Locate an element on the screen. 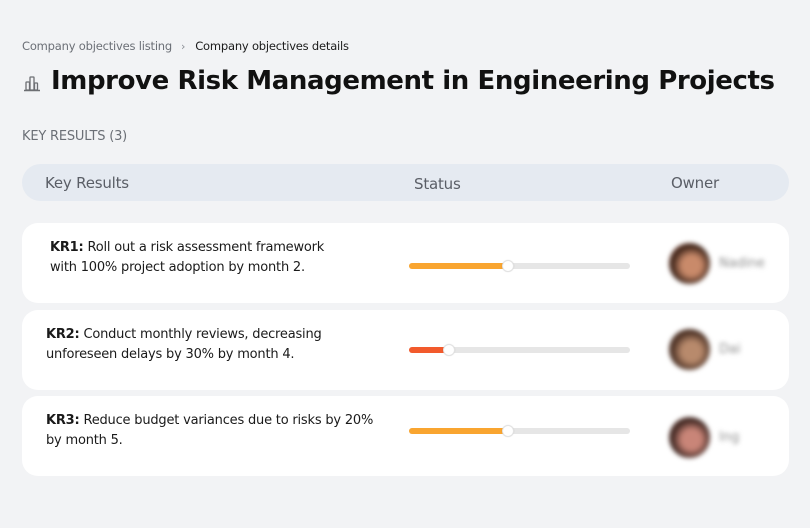  key-result-code: KR1: is located at coordinates (67, 247).